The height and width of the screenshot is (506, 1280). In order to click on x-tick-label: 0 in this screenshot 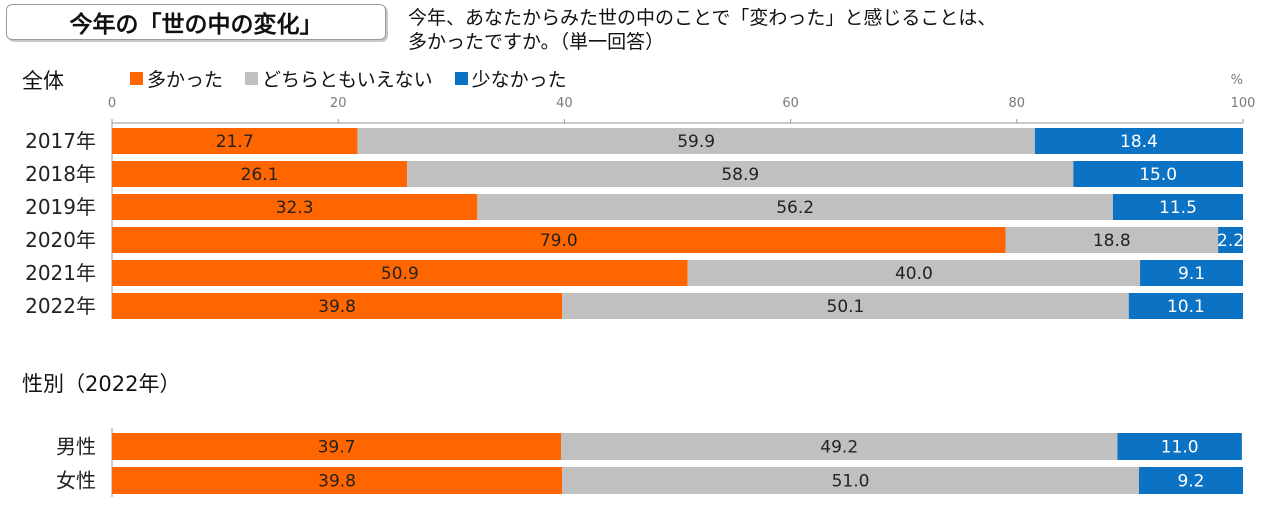, I will do `click(112, 103)`.